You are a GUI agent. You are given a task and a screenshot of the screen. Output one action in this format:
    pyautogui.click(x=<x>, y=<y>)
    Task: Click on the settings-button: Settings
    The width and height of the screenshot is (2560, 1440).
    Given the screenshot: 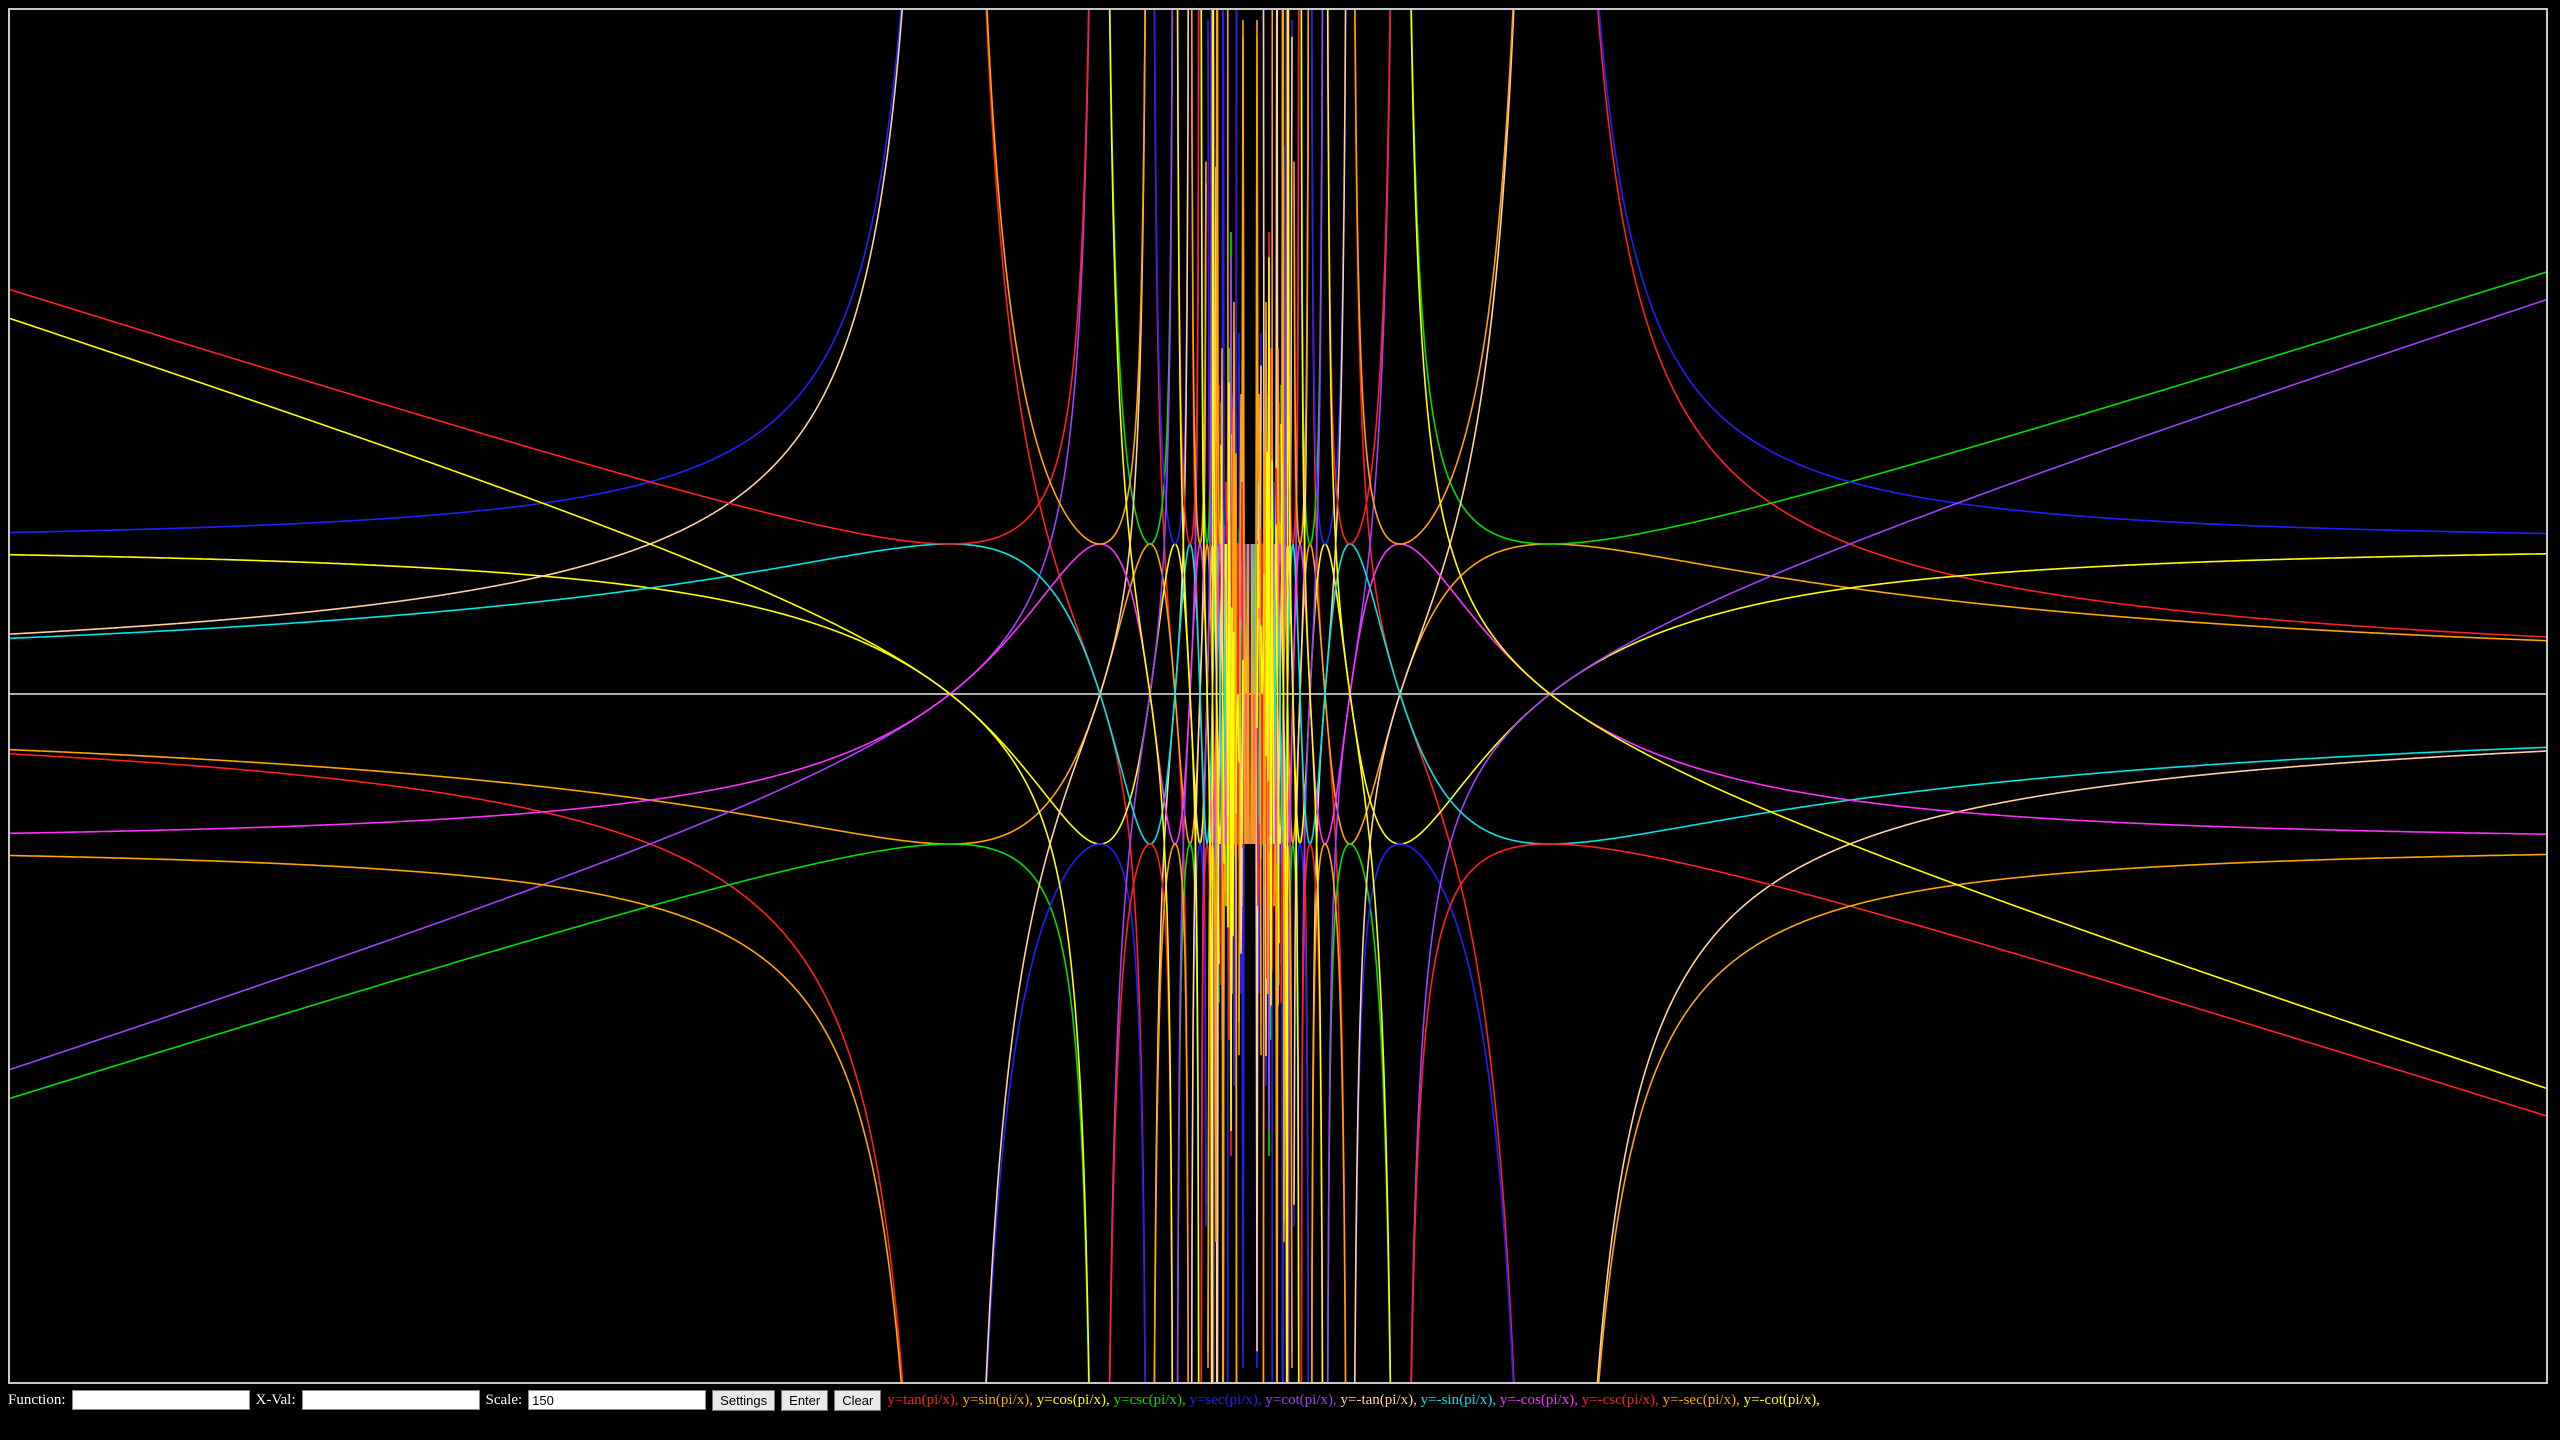 What is the action you would take?
    pyautogui.click(x=743, y=1400)
    